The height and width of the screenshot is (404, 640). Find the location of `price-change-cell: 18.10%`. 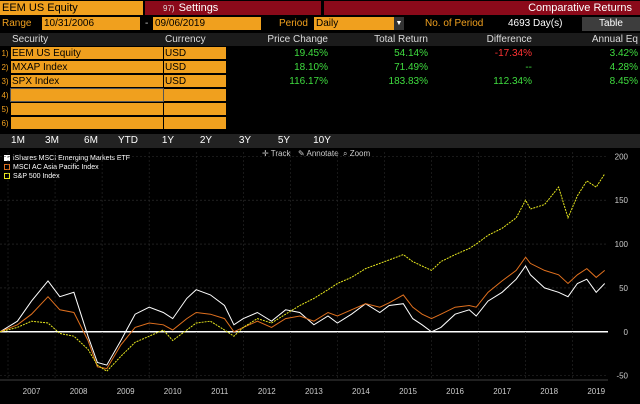

price-change-cell: 18.10% is located at coordinates (311, 67).